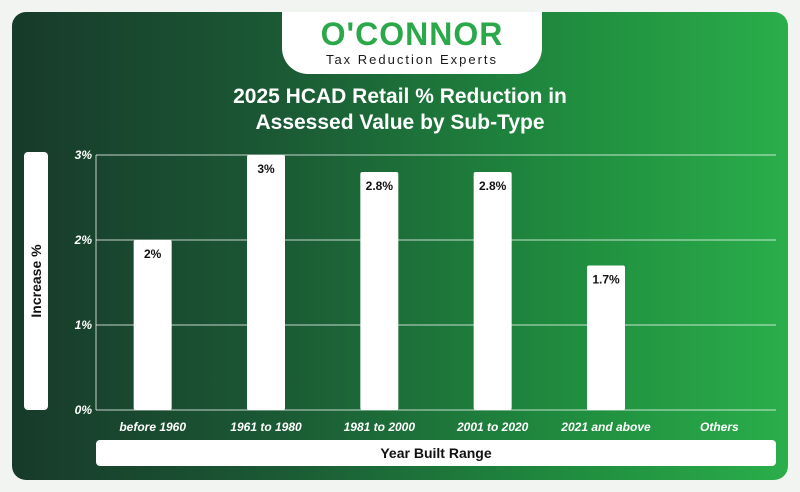  Describe the element at coordinates (84, 410) in the screenshot. I see `y-tick-label: 0%` at that location.